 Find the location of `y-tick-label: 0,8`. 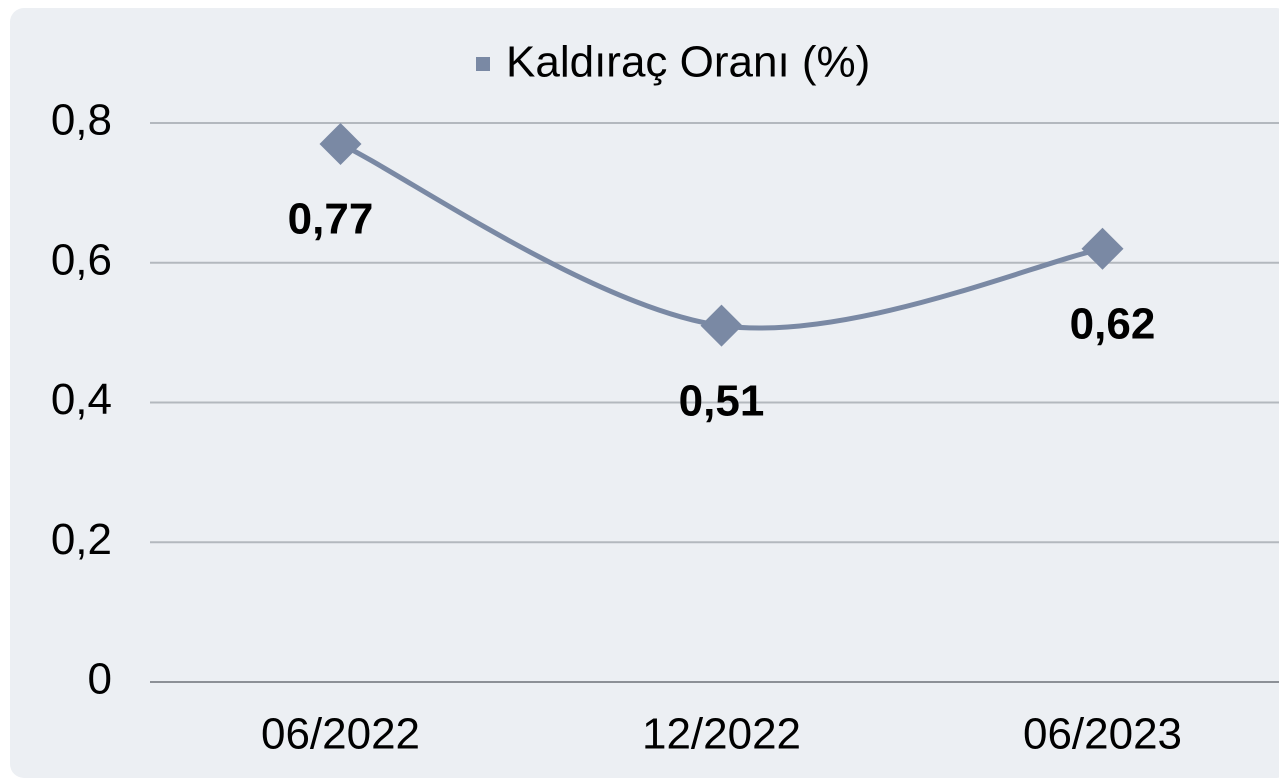

y-tick-label: 0,8 is located at coordinates (81, 120).